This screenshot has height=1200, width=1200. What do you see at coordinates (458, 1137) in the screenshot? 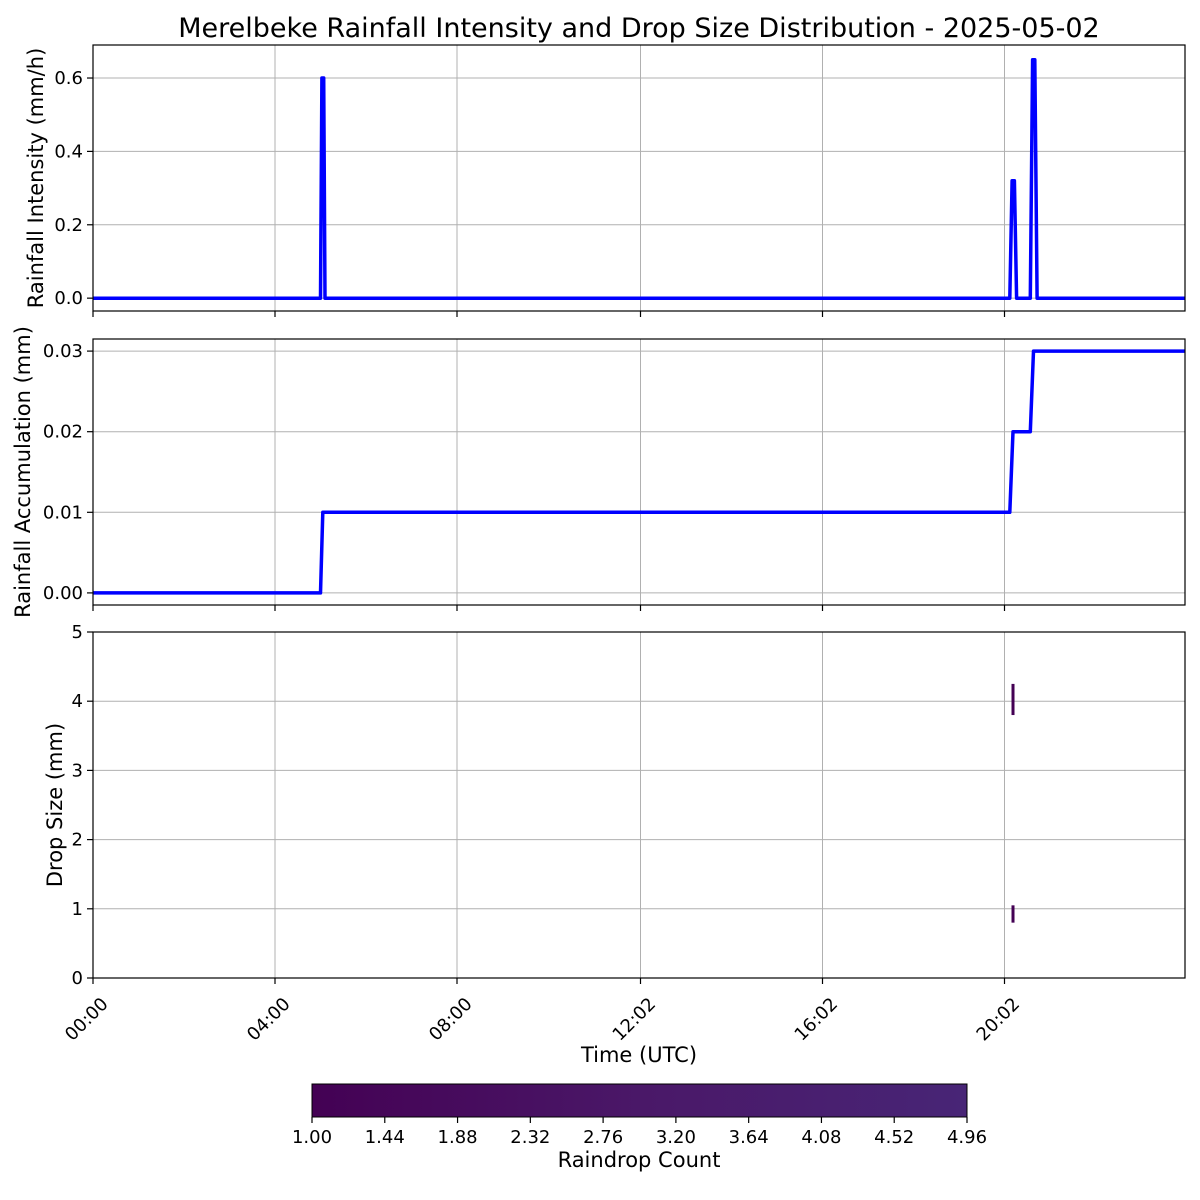
I see `colorbar-tick-label: 1.88` at bounding box center [458, 1137].